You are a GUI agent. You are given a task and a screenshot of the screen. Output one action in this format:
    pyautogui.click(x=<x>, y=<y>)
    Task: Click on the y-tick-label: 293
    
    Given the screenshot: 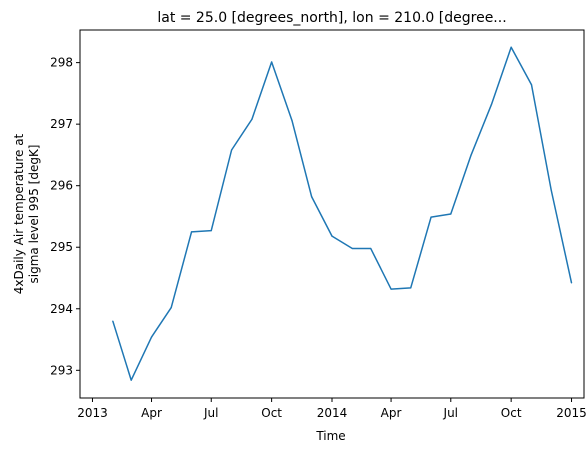 What is the action you would take?
    pyautogui.click(x=61, y=370)
    